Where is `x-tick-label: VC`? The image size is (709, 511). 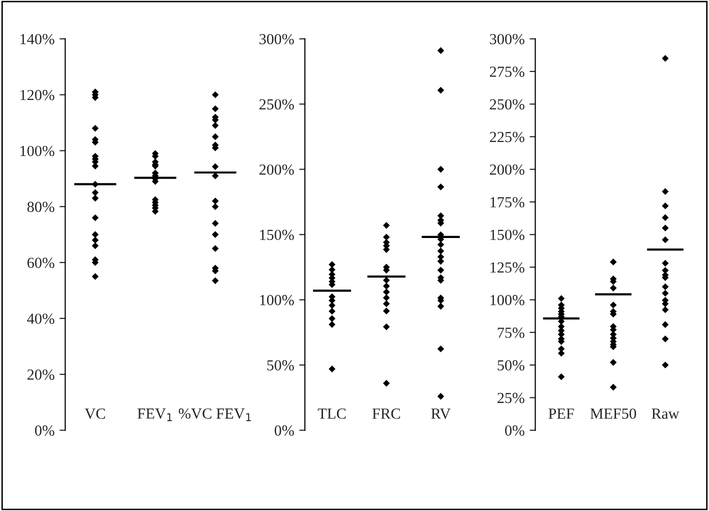 x-tick-label: VC is located at coordinates (95, 413).